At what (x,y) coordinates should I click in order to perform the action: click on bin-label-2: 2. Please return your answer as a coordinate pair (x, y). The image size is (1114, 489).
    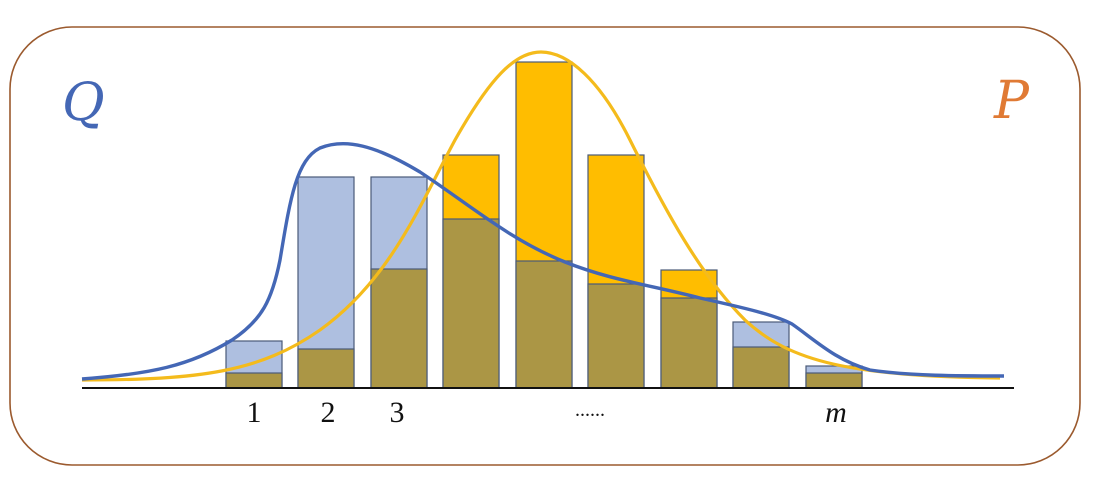
    Looking at the image, I should click on (328, 412).